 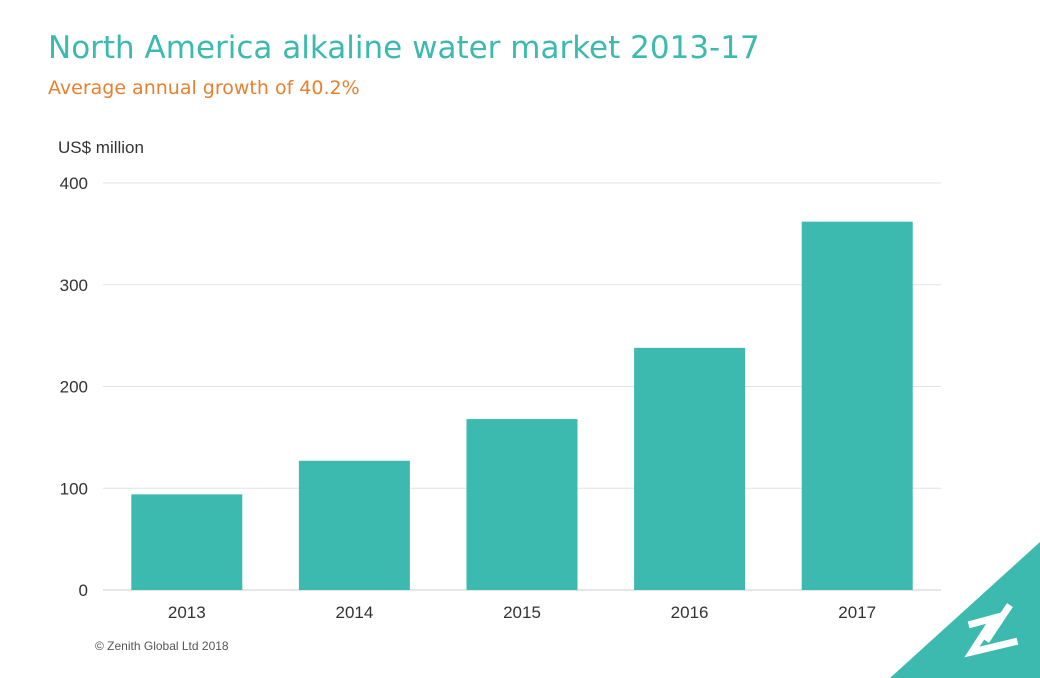 I want to click on zenith-logo-icon, so click(x=991, y=630).